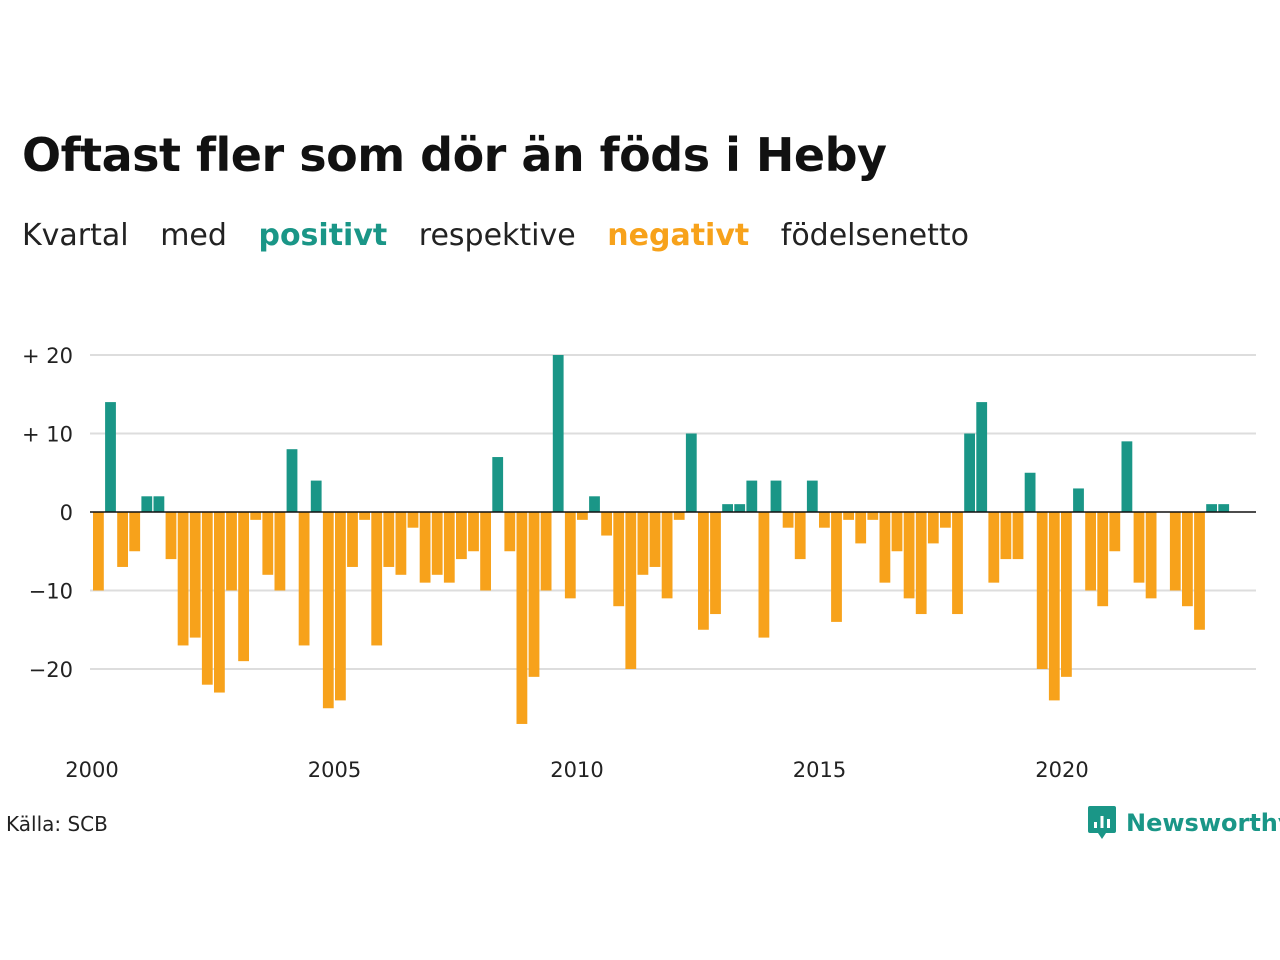 The width and height of the screenshot is (1280, 960). I want to click on subtitle-word-med: med, so click(193, 235).